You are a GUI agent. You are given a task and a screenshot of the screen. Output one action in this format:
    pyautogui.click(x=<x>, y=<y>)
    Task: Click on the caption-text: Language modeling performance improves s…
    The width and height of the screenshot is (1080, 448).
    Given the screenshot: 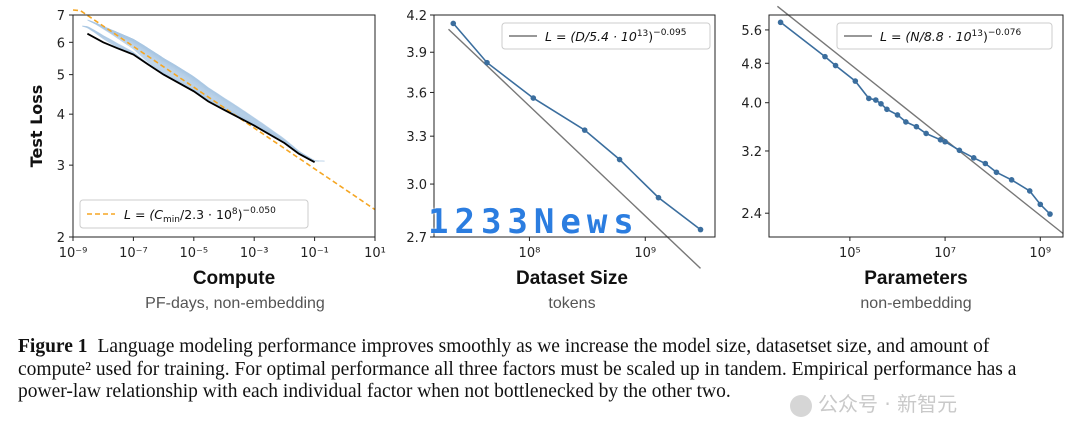 What is the action you would take?
    pyautogui.click(x=517, y=369)
    